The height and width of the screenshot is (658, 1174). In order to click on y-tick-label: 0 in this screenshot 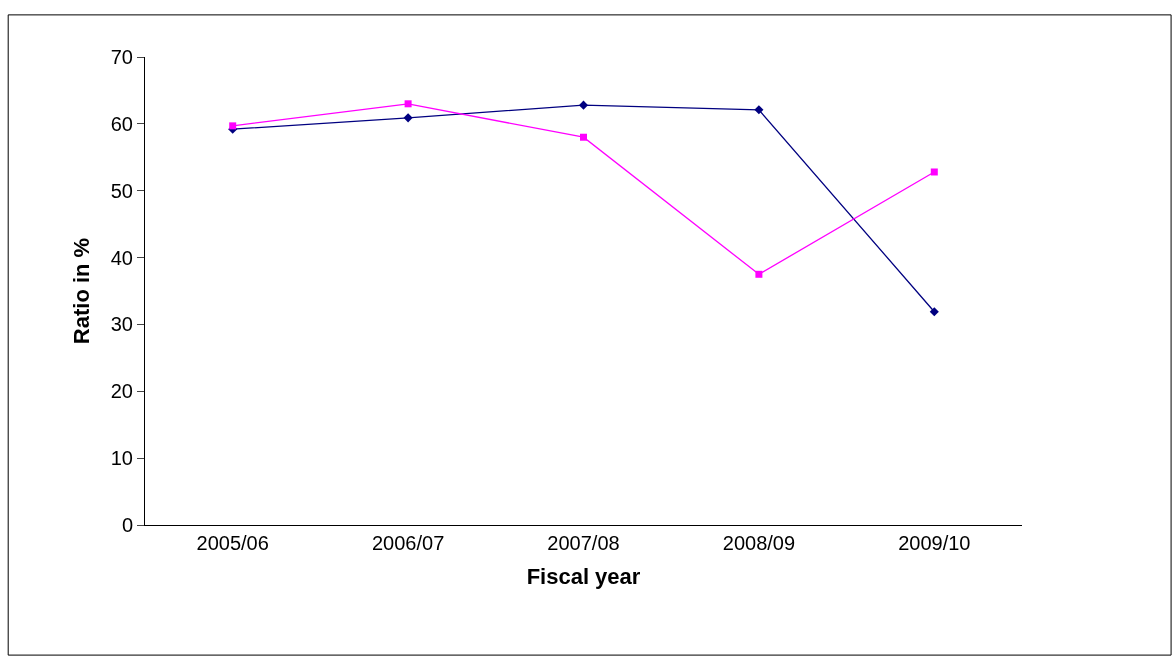, I will do `click(127, 525)`.